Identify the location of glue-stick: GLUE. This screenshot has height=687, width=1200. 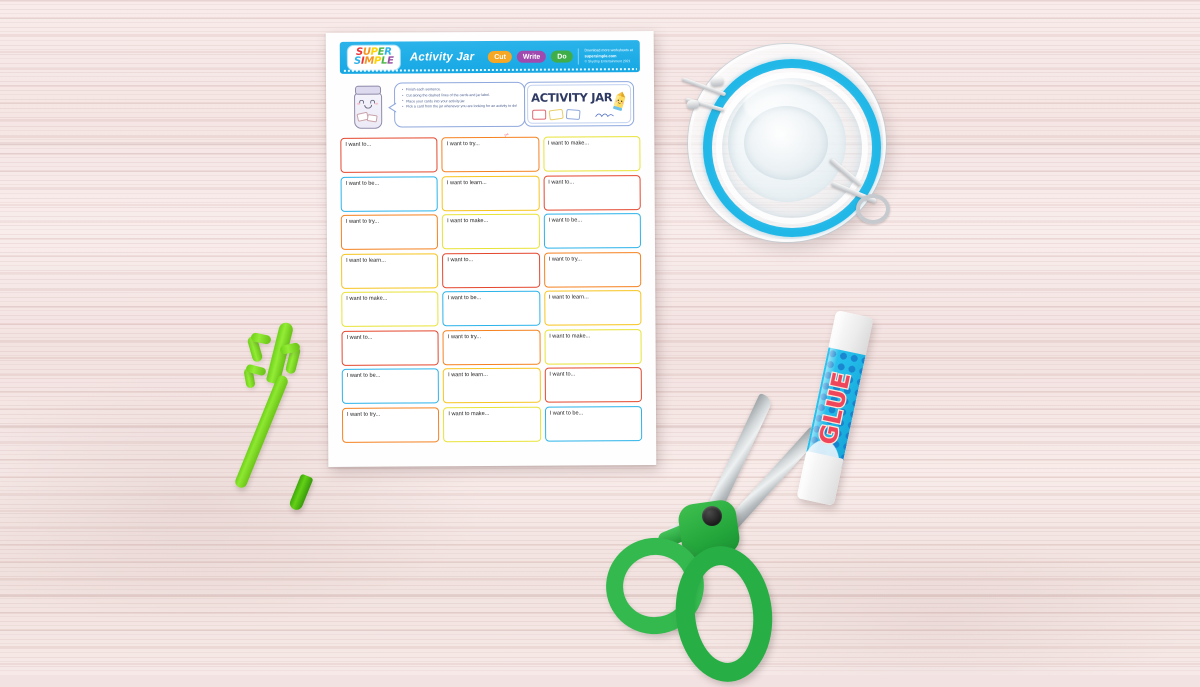
(840, 410).